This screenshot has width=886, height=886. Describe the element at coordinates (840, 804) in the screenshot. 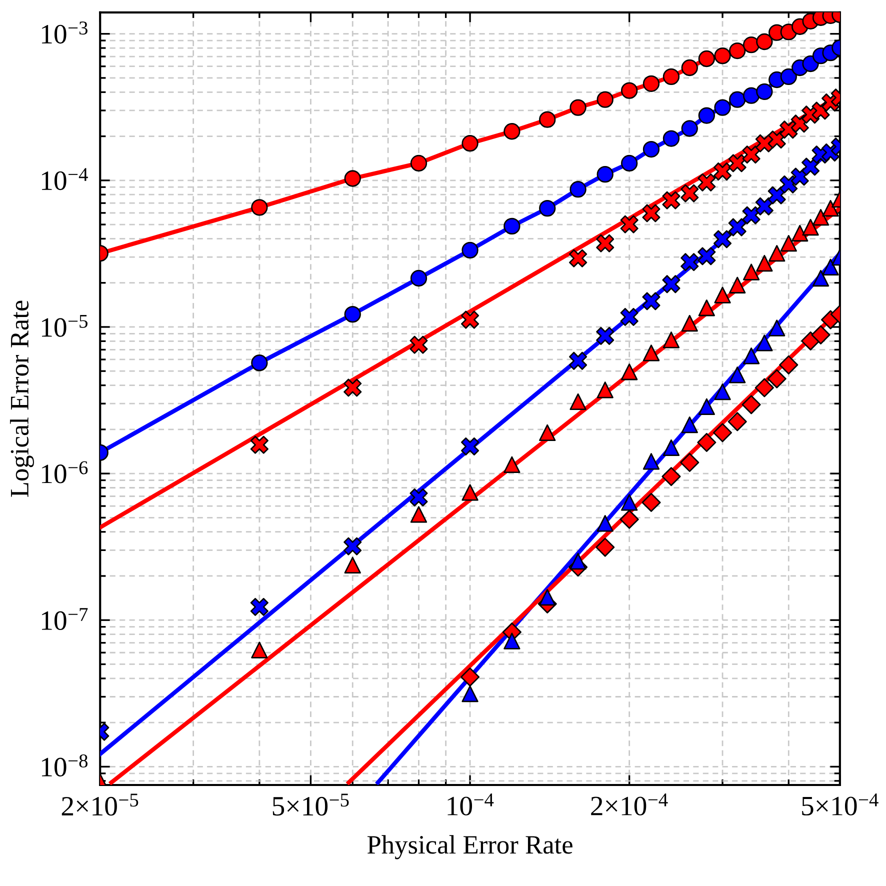

I see `x-tick-label: 5×10$^{−4}$` at that location.